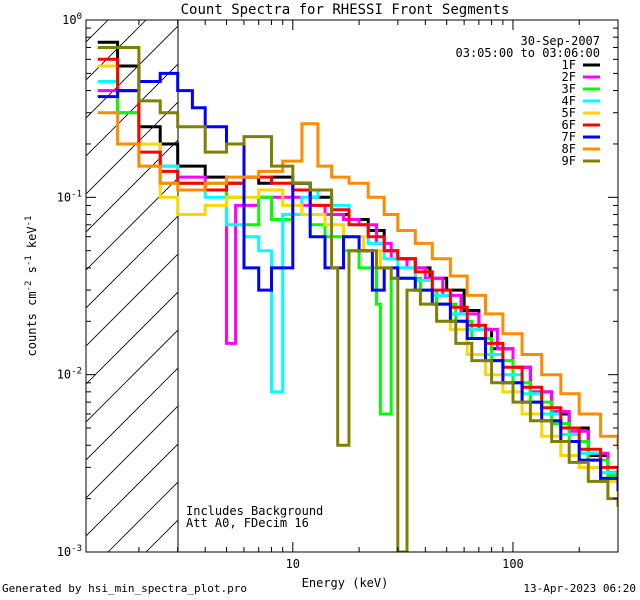 This screenshot has width=640, height=600. Describe the element at coordinates (405, 564) in the screenshot. I see `x-tick-labels: 10 100` at that location.